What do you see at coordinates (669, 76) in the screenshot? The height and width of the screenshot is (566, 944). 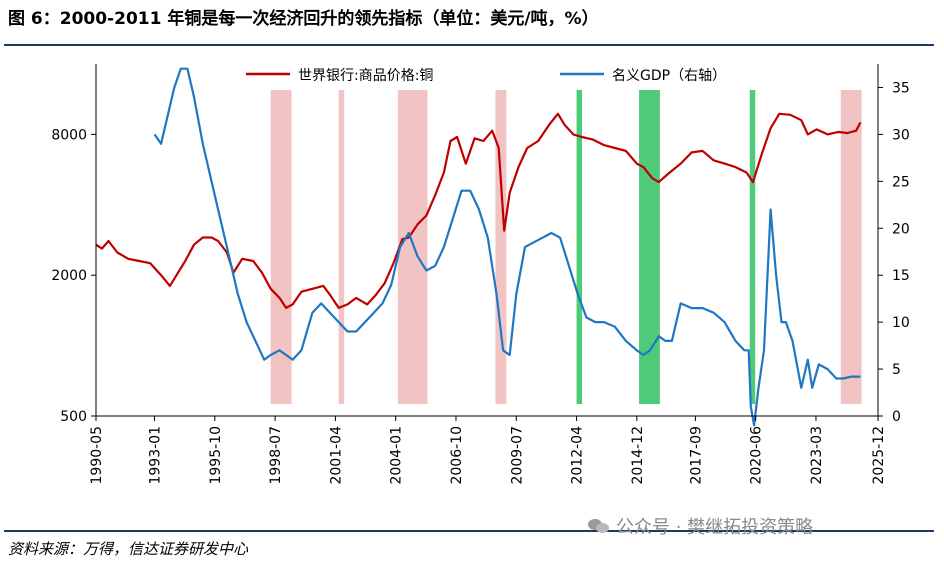 I see `legend-gdp-label: 名义GDP（右轴）` at bounding box center [669, 76].